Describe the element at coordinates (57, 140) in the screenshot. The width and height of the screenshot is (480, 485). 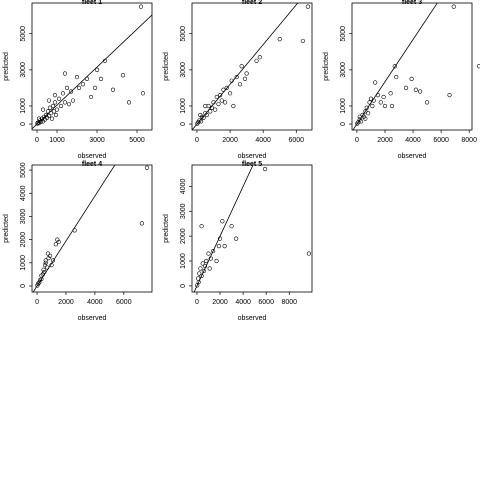
I see `x-tick-label: 1000` at that location.